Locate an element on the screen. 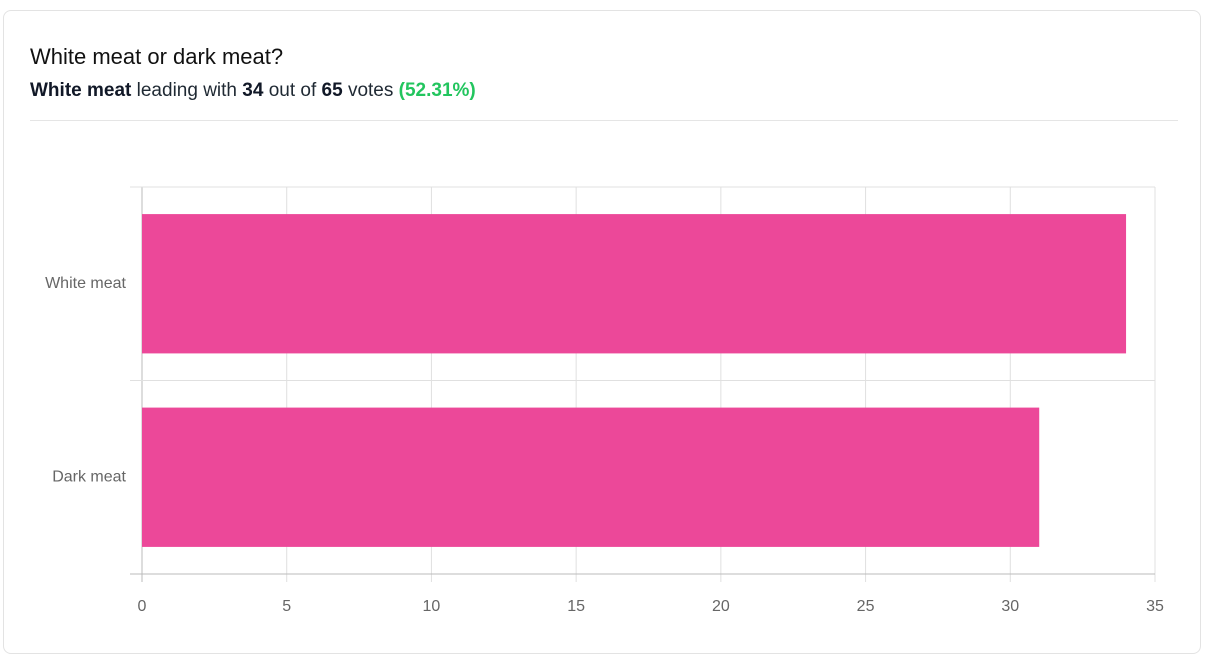 The image size is (1212, 664). x-tick-label: 10 is located at coordinates (432, 606).